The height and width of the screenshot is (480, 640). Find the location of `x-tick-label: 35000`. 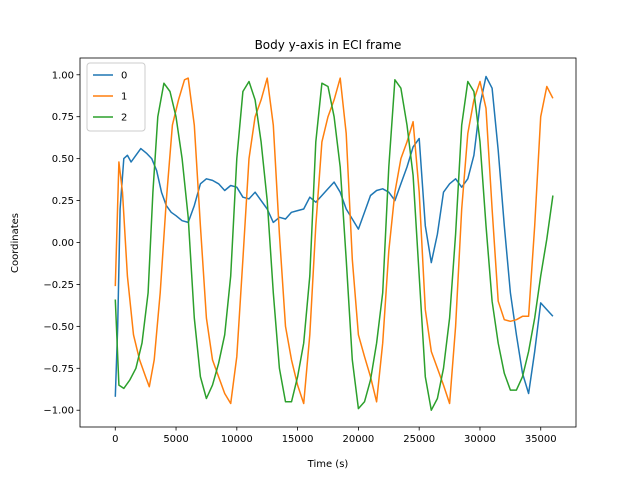

x-tick-label: 35000 is located at coordinates (541, 439).